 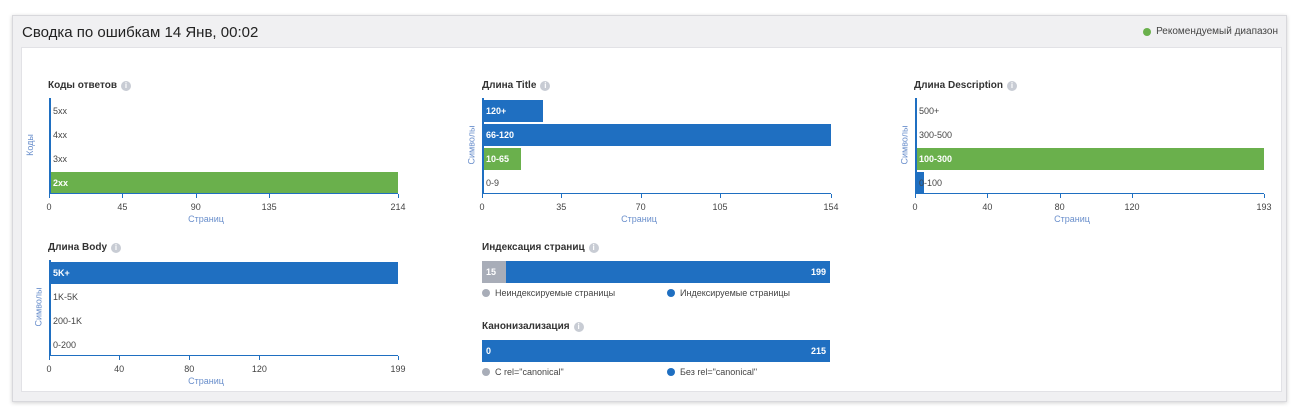 What do you see at coordinates (818, 351) in the screenshot?
I see `segment-value-label: 215` at bounding box center [818, 351].